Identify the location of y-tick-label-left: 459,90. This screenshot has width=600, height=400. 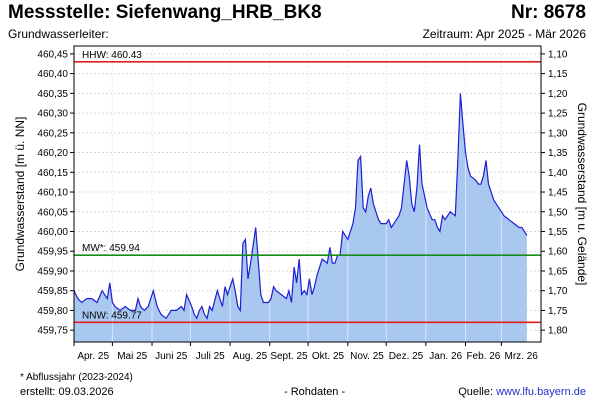
(52, 271).